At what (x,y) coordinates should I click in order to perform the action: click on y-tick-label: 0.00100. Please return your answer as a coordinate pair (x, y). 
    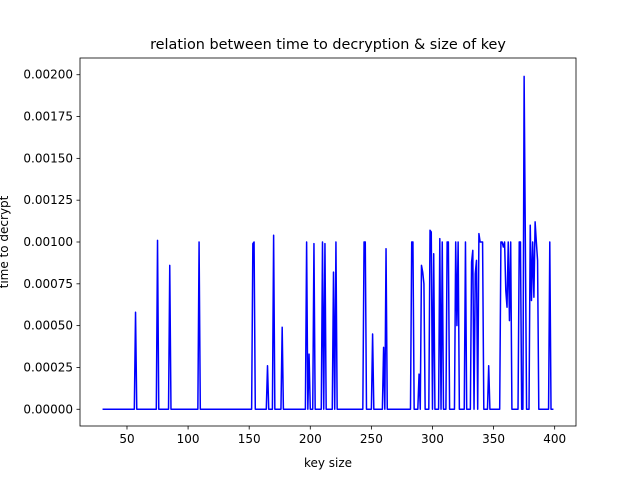
    Looking at the image, I should click on (48, 242).